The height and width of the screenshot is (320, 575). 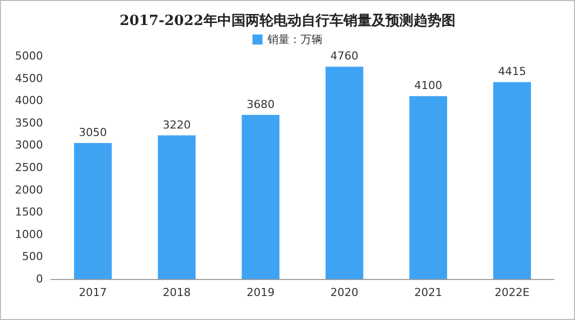 I want to click on y-tick-label: 4000, so click(x=29, y=101).